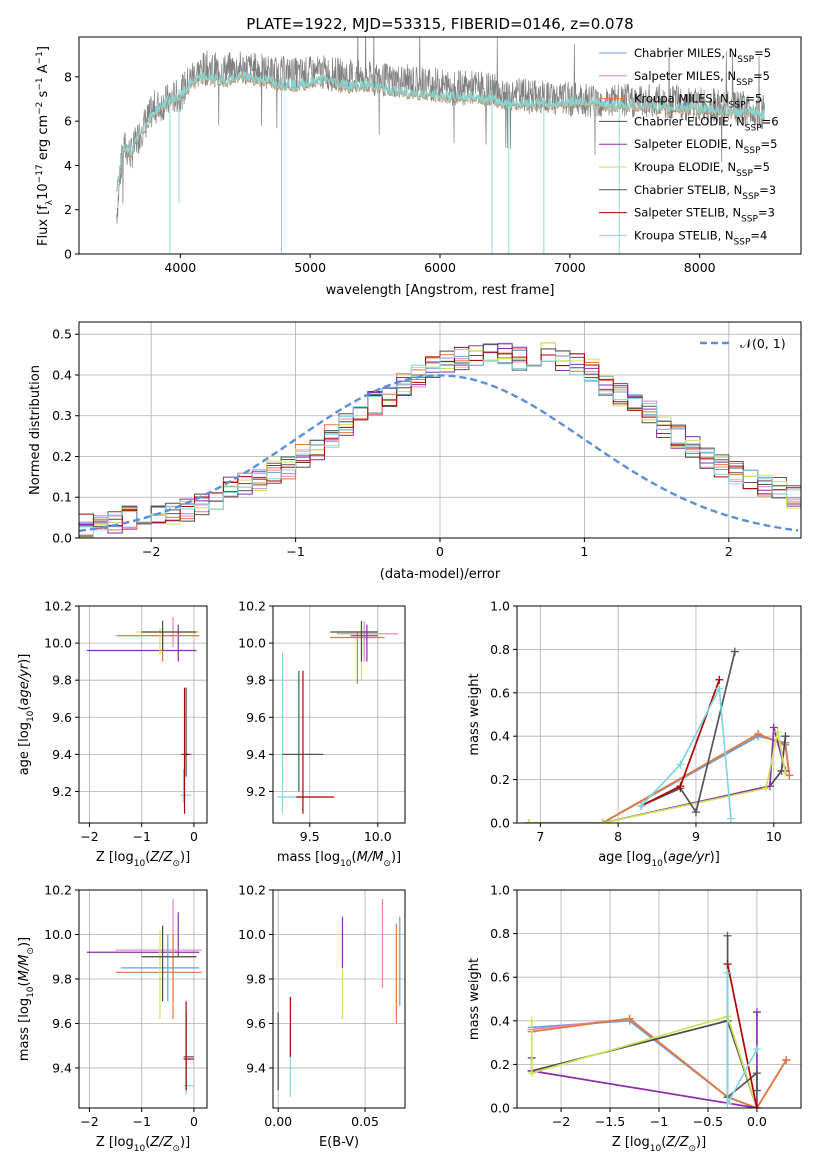  Describe the element at coordinates (708, 1121) in the screenshot. I see `x-tick-label: −0.5` at that location.